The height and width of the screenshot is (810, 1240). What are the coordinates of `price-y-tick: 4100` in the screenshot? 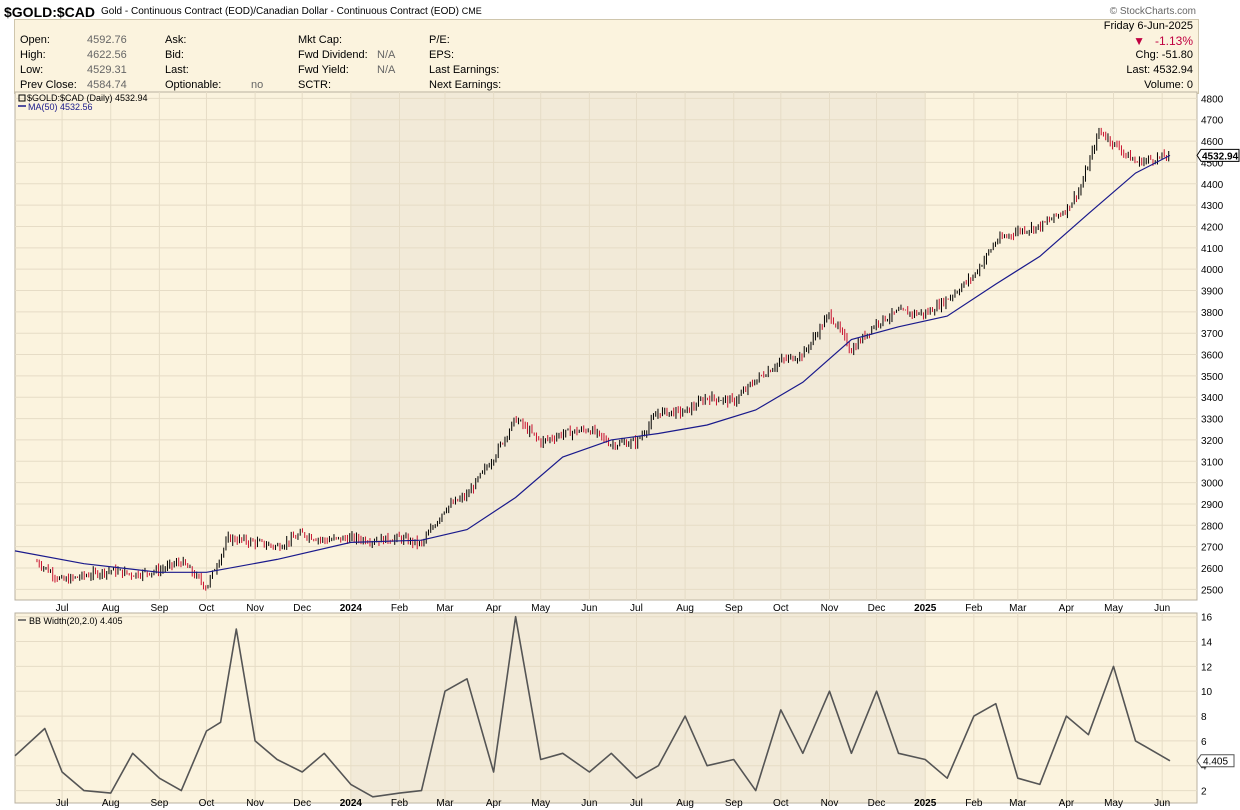 It's located at (1212, 249).